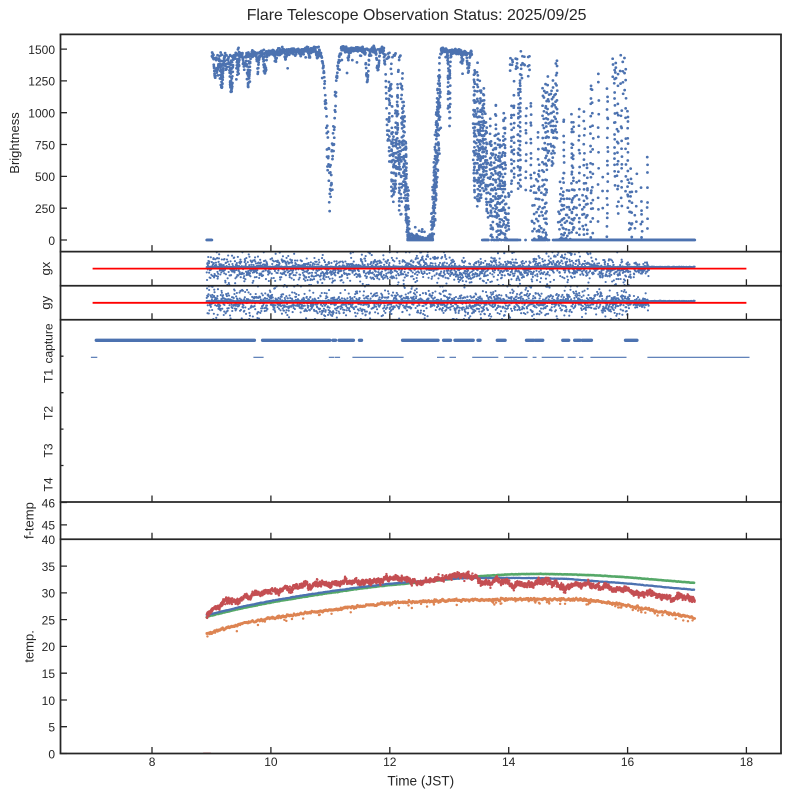  I want to click on svg-text: gx, so click(45, 268).